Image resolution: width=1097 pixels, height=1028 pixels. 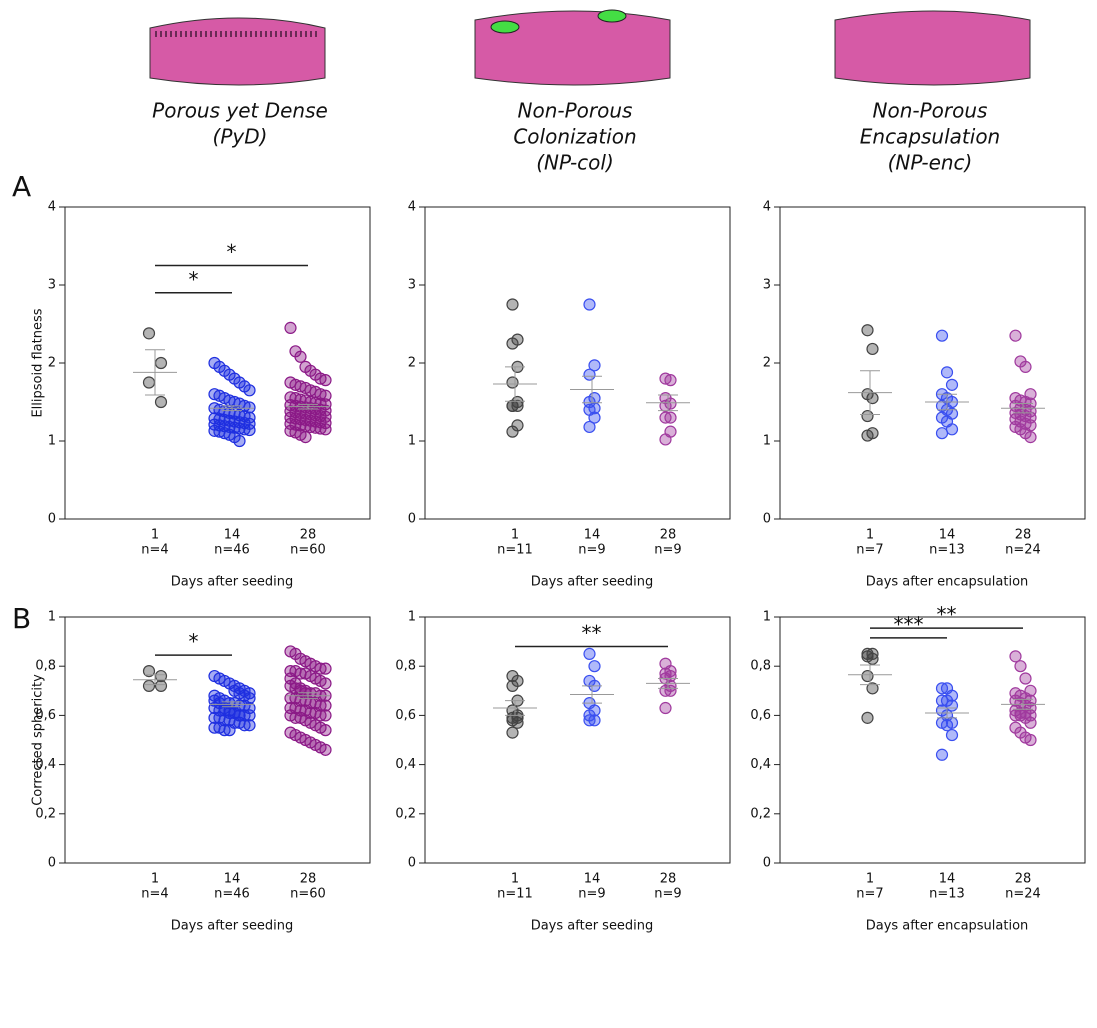 What do you see at coordinates (240, 111) in the screenshot?
I see `scaffold-title: Porous yet Dense` at bounding box center [240, 111].